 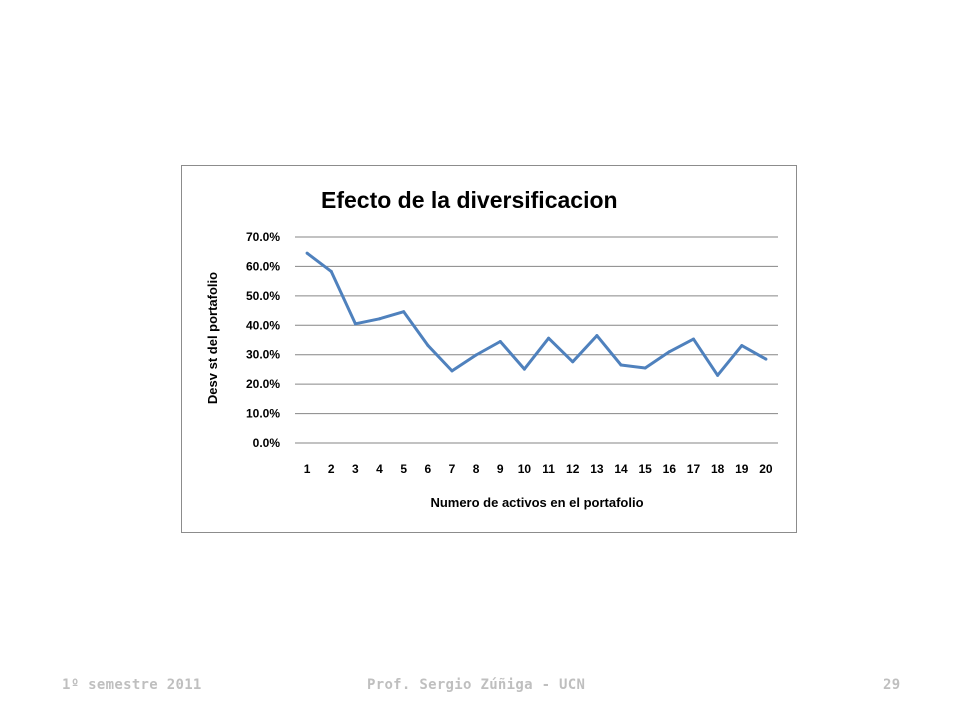 What do you see at coordinates (500, 469) in the screenshot?
I see `x-tick-label: 9` at bounding box center [500, 469].